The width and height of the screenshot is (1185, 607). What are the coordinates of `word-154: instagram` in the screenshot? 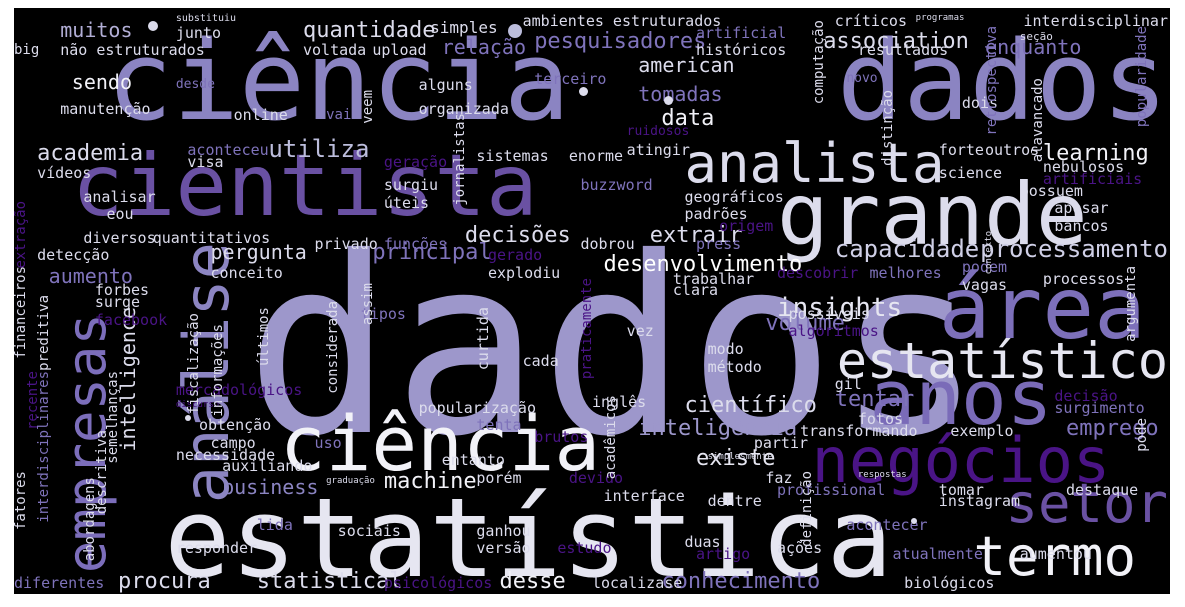 It's located at (979, 501).